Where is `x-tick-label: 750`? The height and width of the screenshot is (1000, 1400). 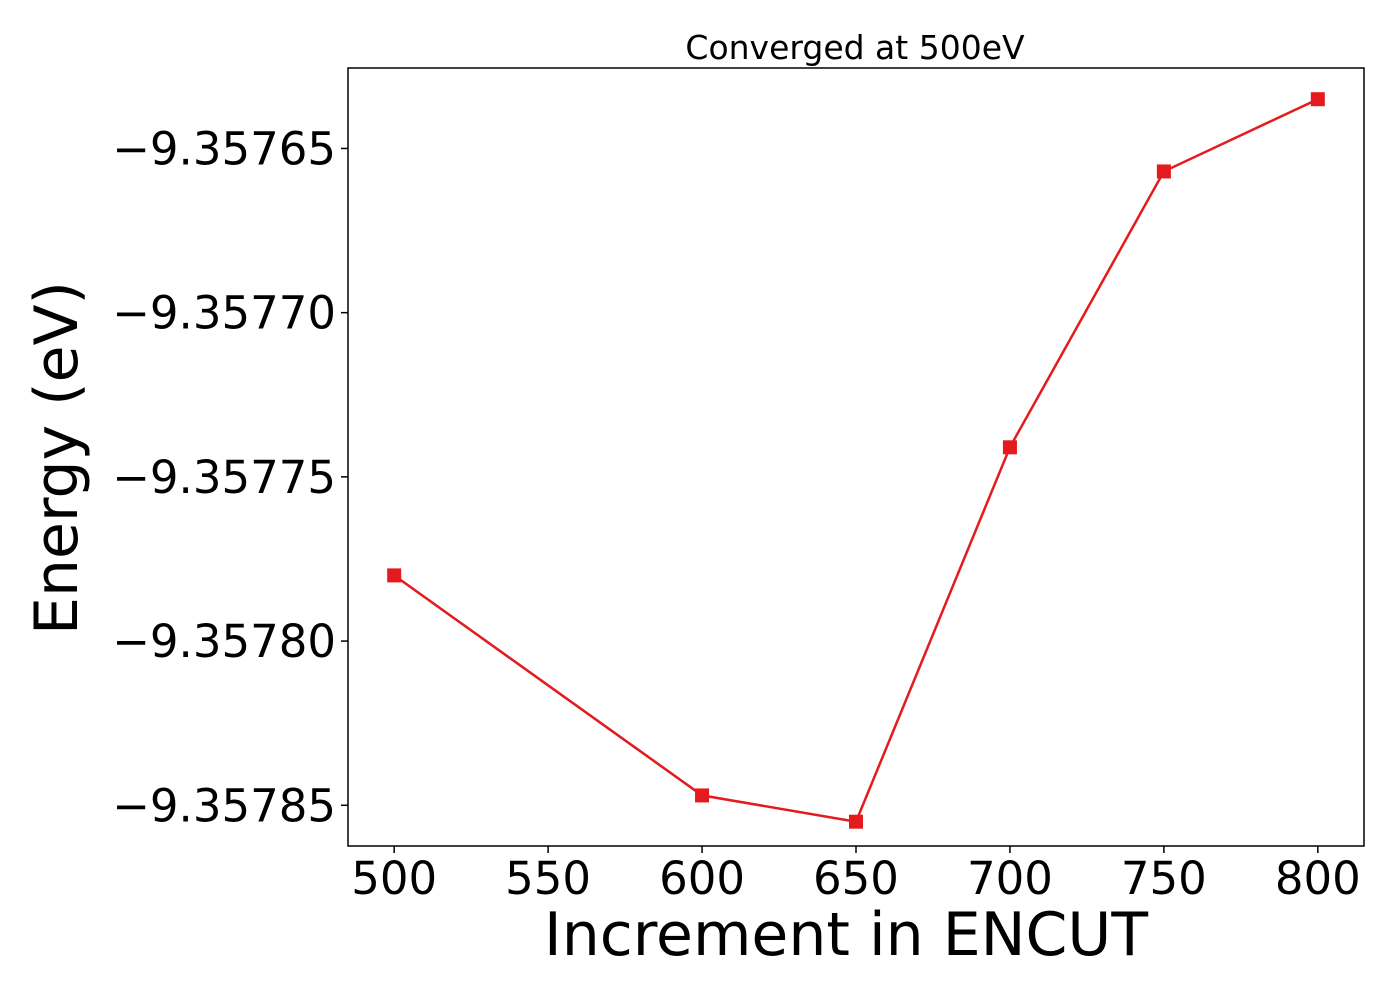
x-tick-label: 750 is located at coordinates (1164, 878).